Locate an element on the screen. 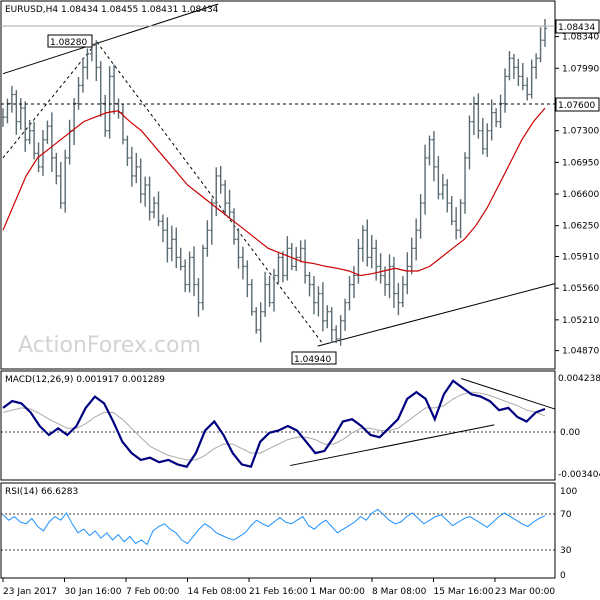 The image size is (600, 600). price-ytick-label: 1.06950 is located at coordinates (580, 163).